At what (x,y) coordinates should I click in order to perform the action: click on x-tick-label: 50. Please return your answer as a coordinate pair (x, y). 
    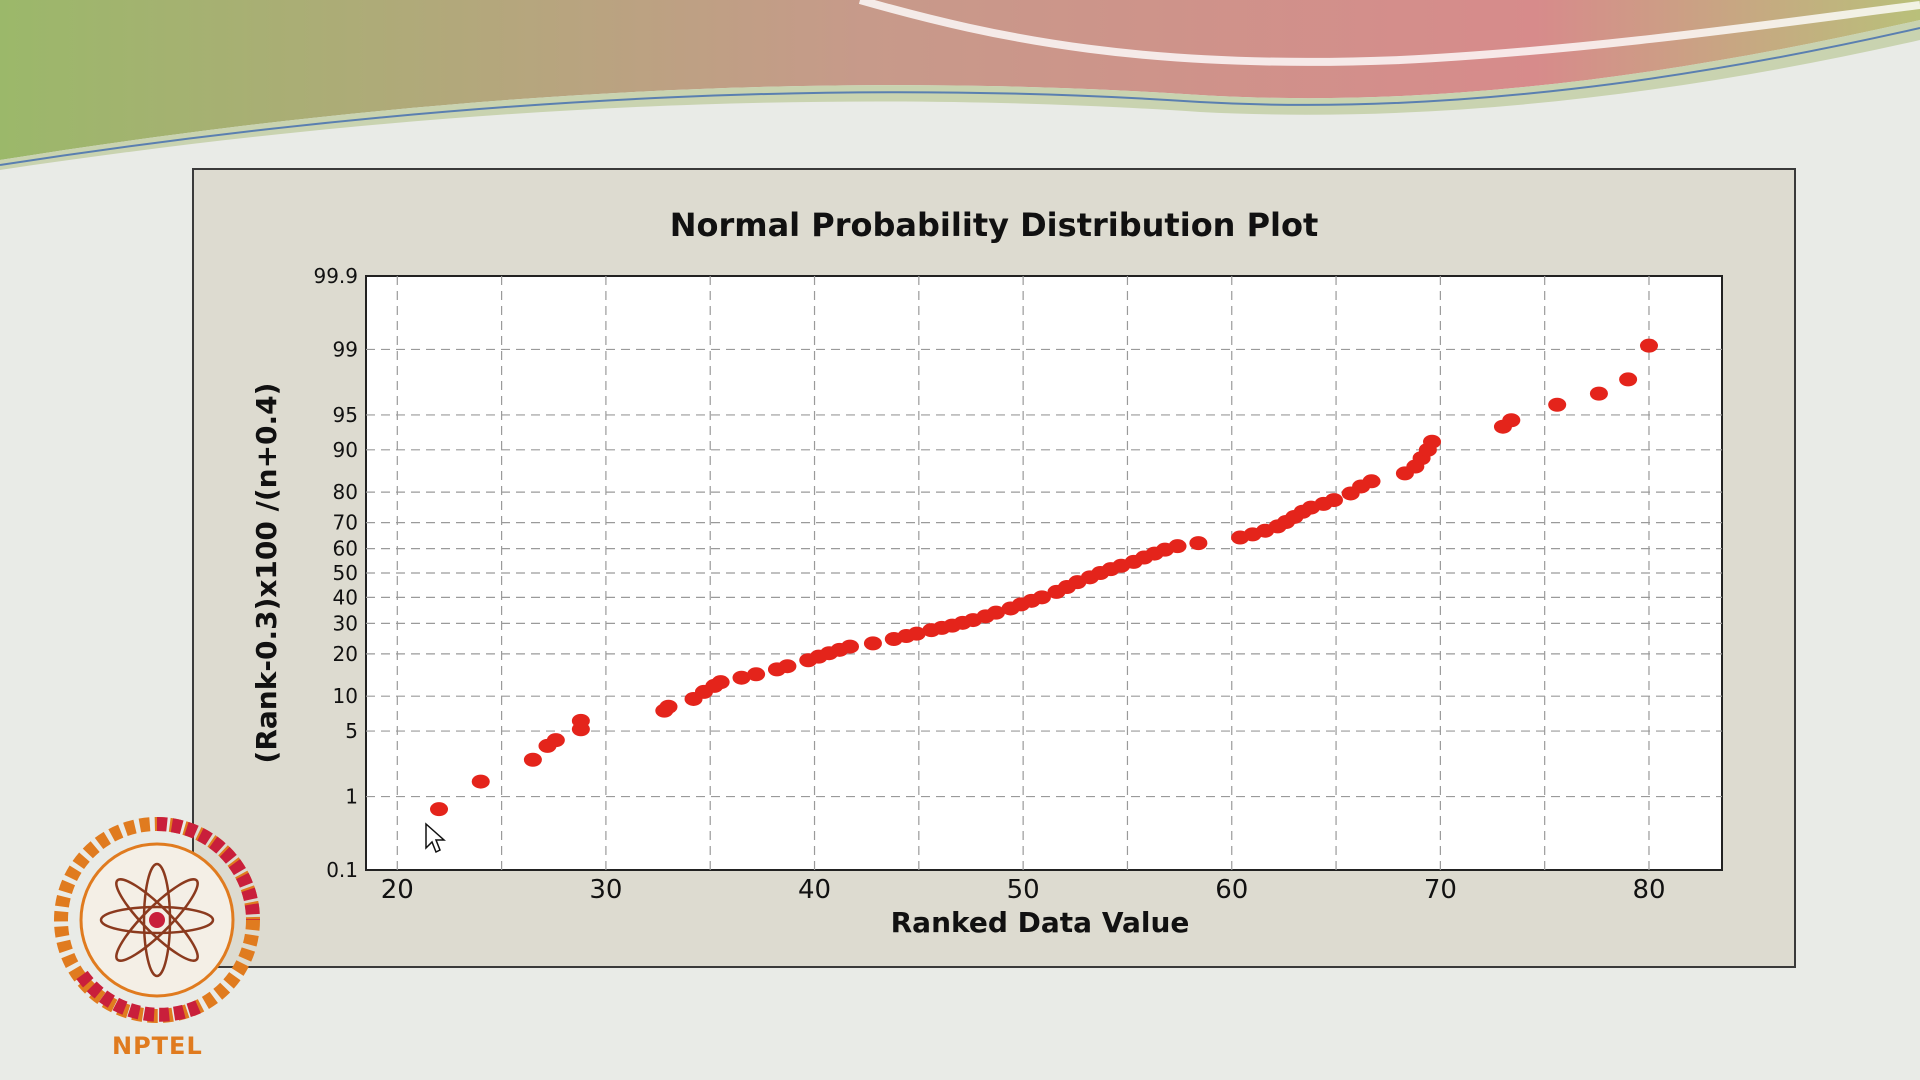
    Looking at the image, I should click on (1023, 890).